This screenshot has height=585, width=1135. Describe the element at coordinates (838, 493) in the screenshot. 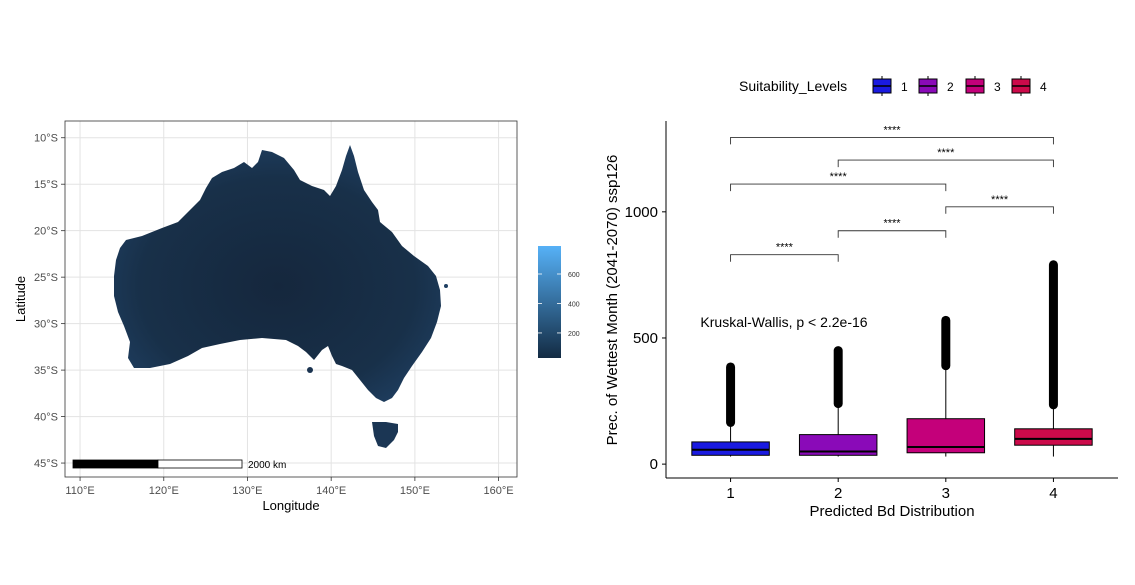

I see `box-x-tick-label: 2` at that location.